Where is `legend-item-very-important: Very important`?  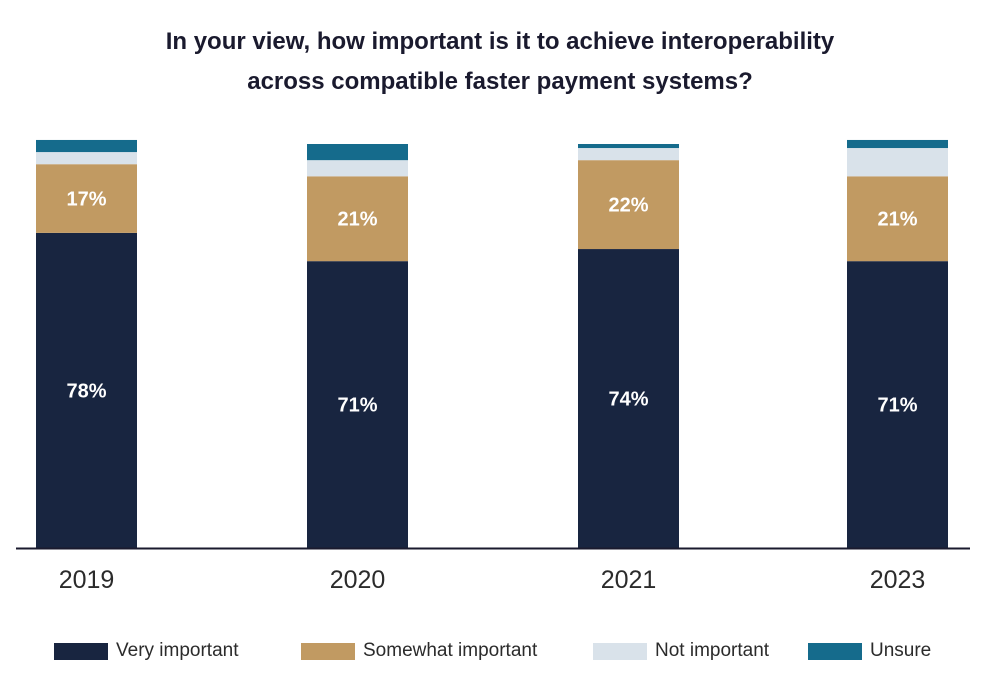
legend-item-very-important: Very important is located at coordinates (146, 651).